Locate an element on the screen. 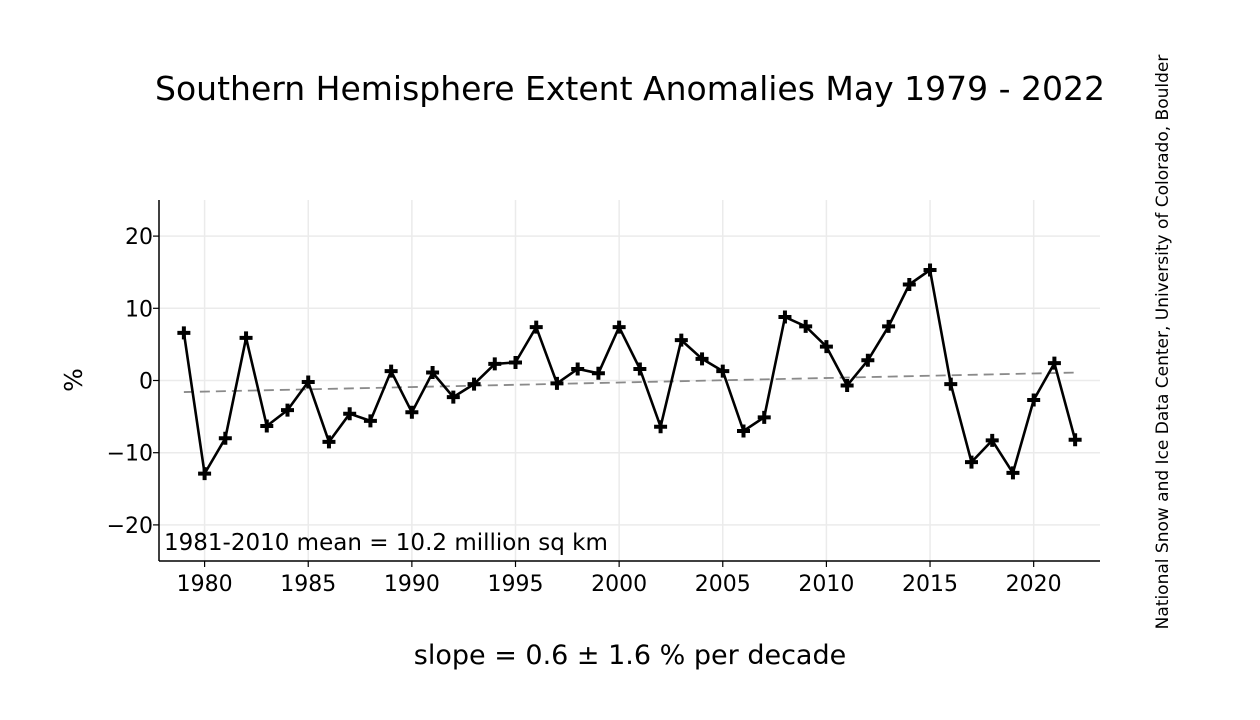  x-tick-label: 2015 is located at coordinates (930, 584).